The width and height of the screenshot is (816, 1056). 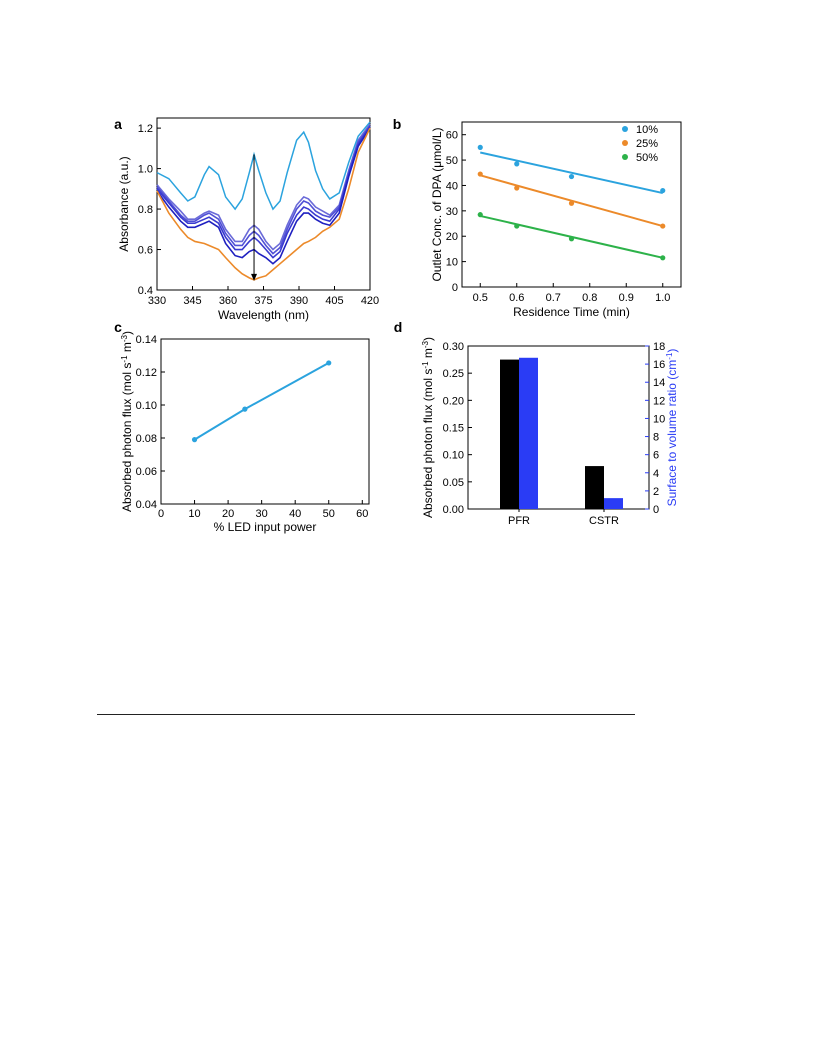 I want to click on panel-c-ytick-label: 0.14, so click(x=146, y=340).